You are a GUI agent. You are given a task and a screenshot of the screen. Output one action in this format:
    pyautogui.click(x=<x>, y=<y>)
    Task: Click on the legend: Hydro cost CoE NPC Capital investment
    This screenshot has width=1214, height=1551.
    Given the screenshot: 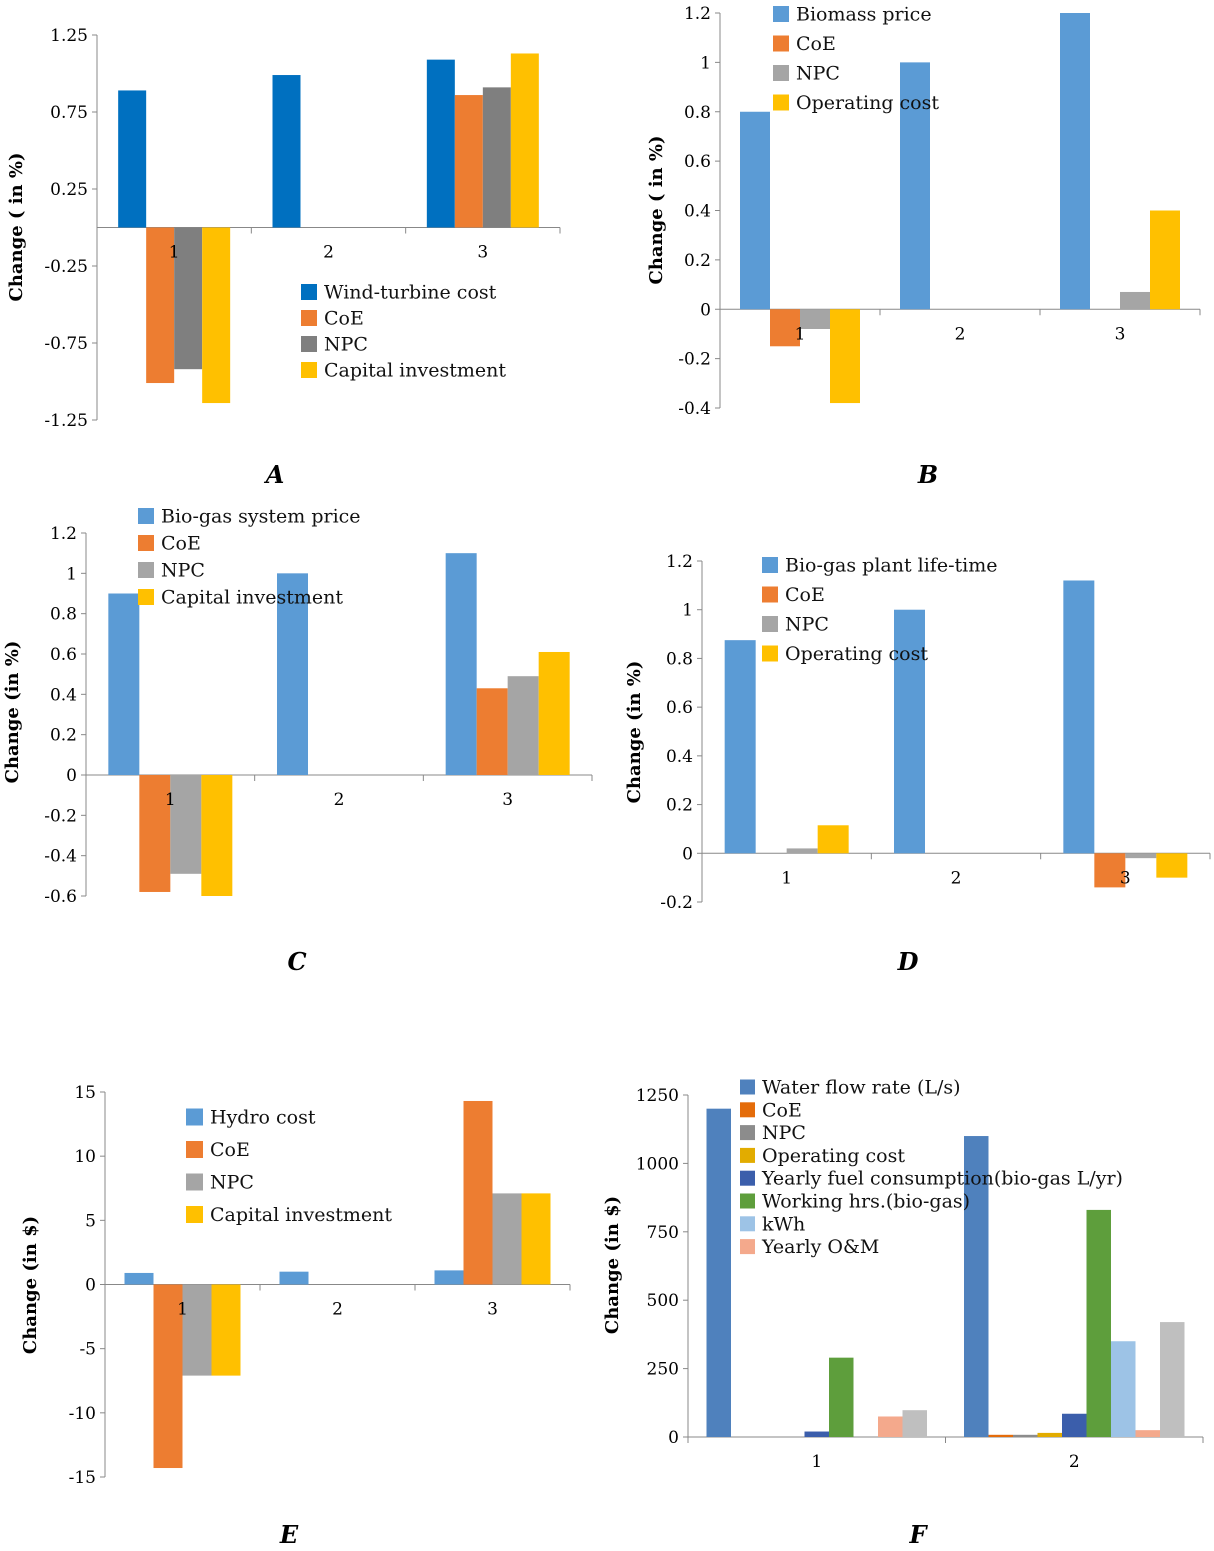 What is the action you would take?
    pyautogui.click(x=289, y=1166)
    